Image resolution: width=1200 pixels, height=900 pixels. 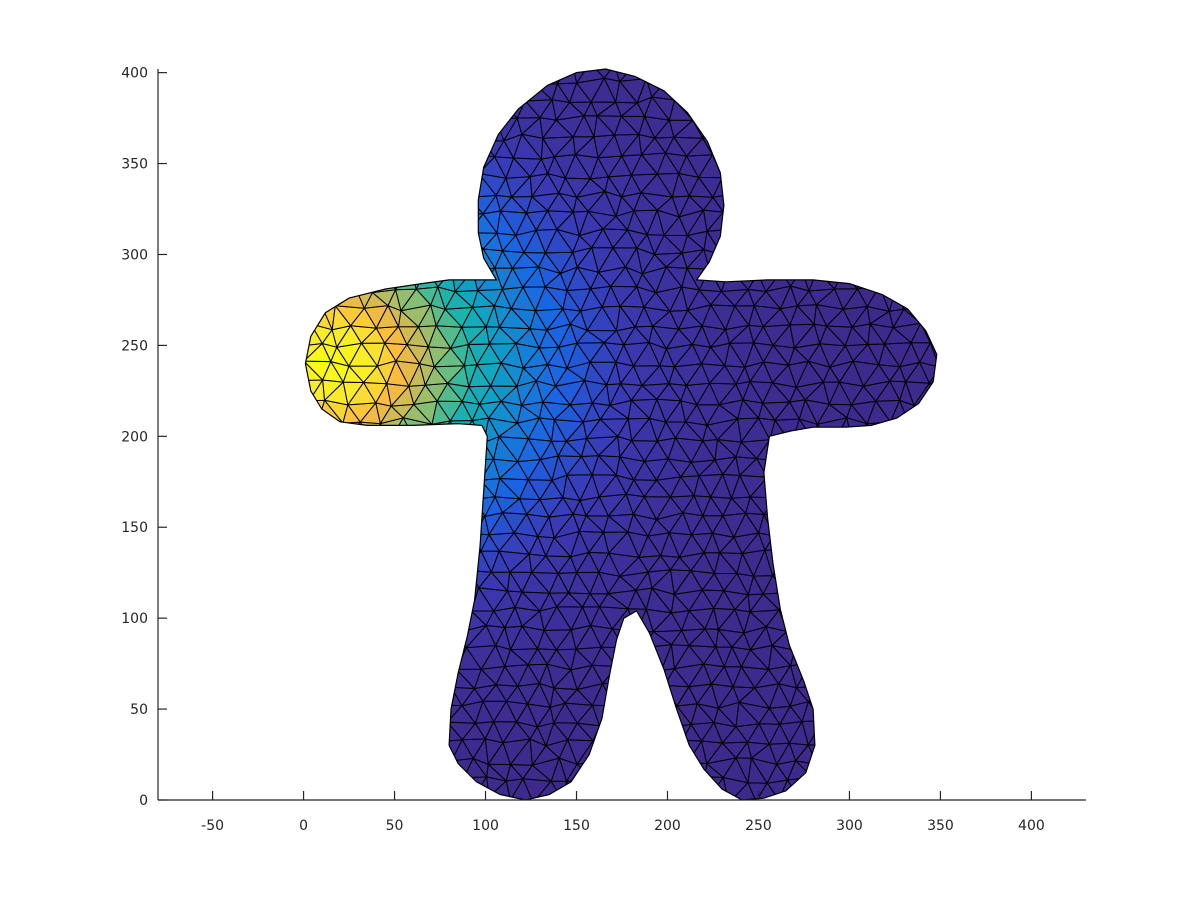 I want to click on x-tick-label: 0, so click(x=303, y=826).